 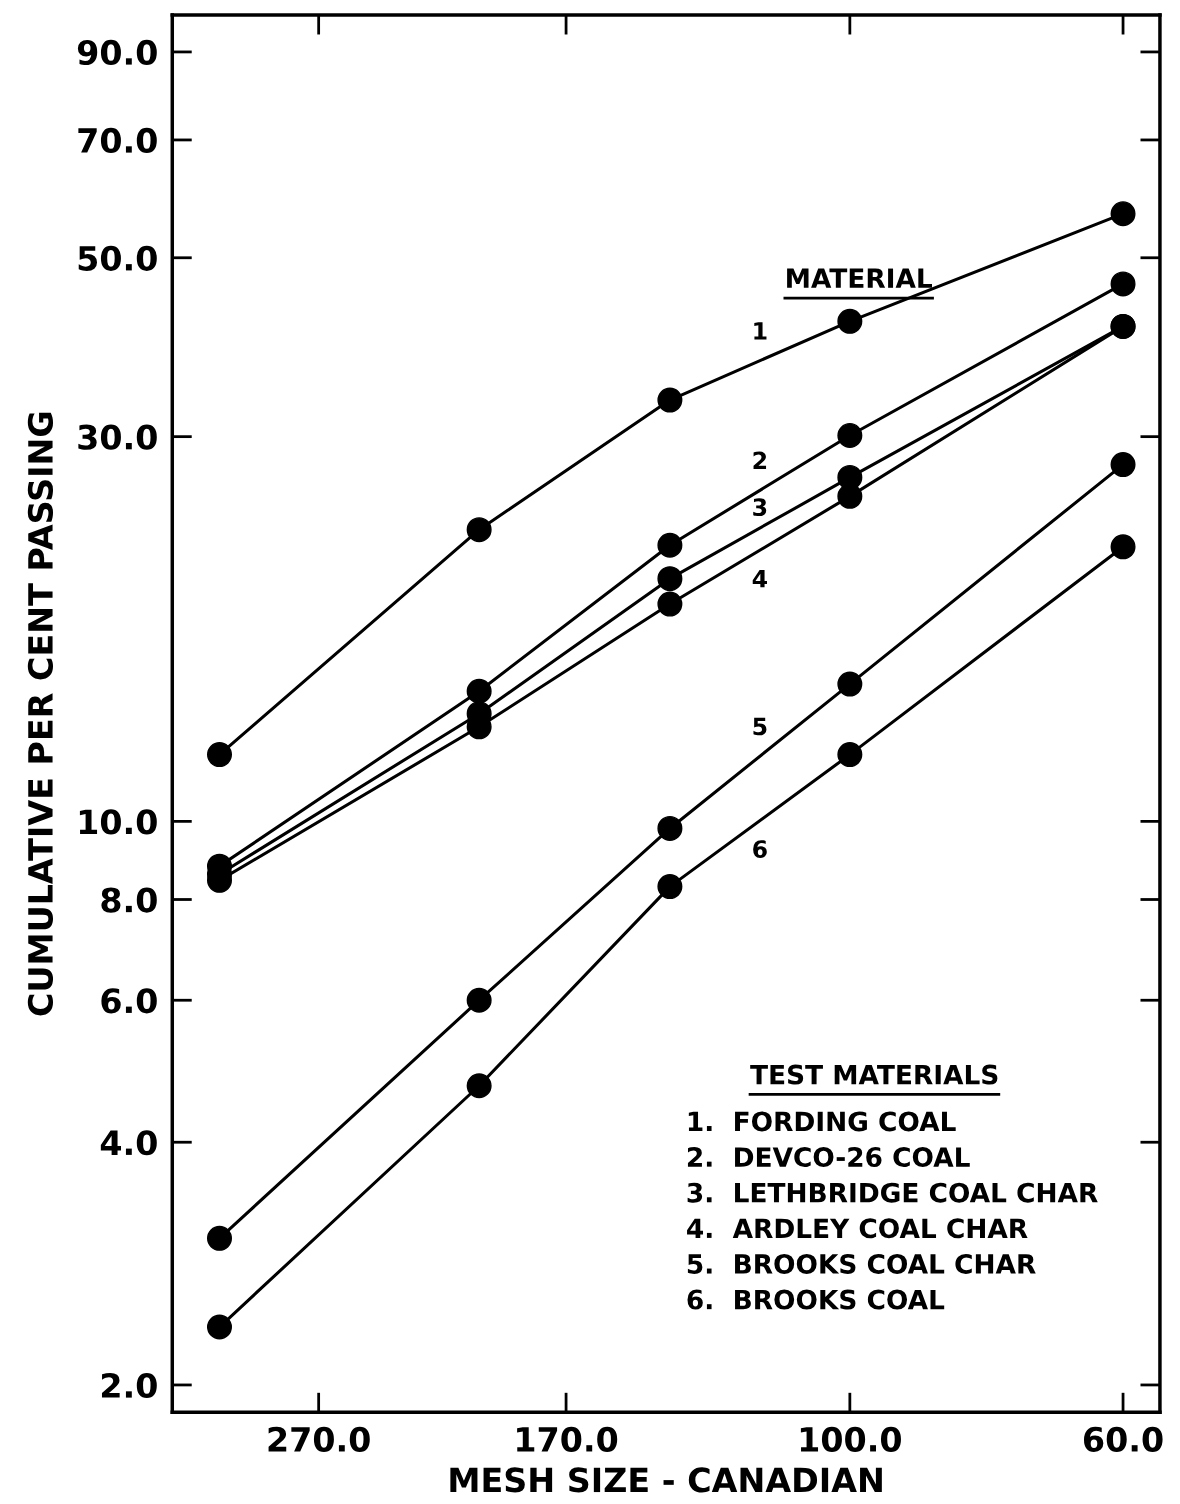 I want to click on annotation: 1. FORDING COAL, so click(x=822, y=1121).